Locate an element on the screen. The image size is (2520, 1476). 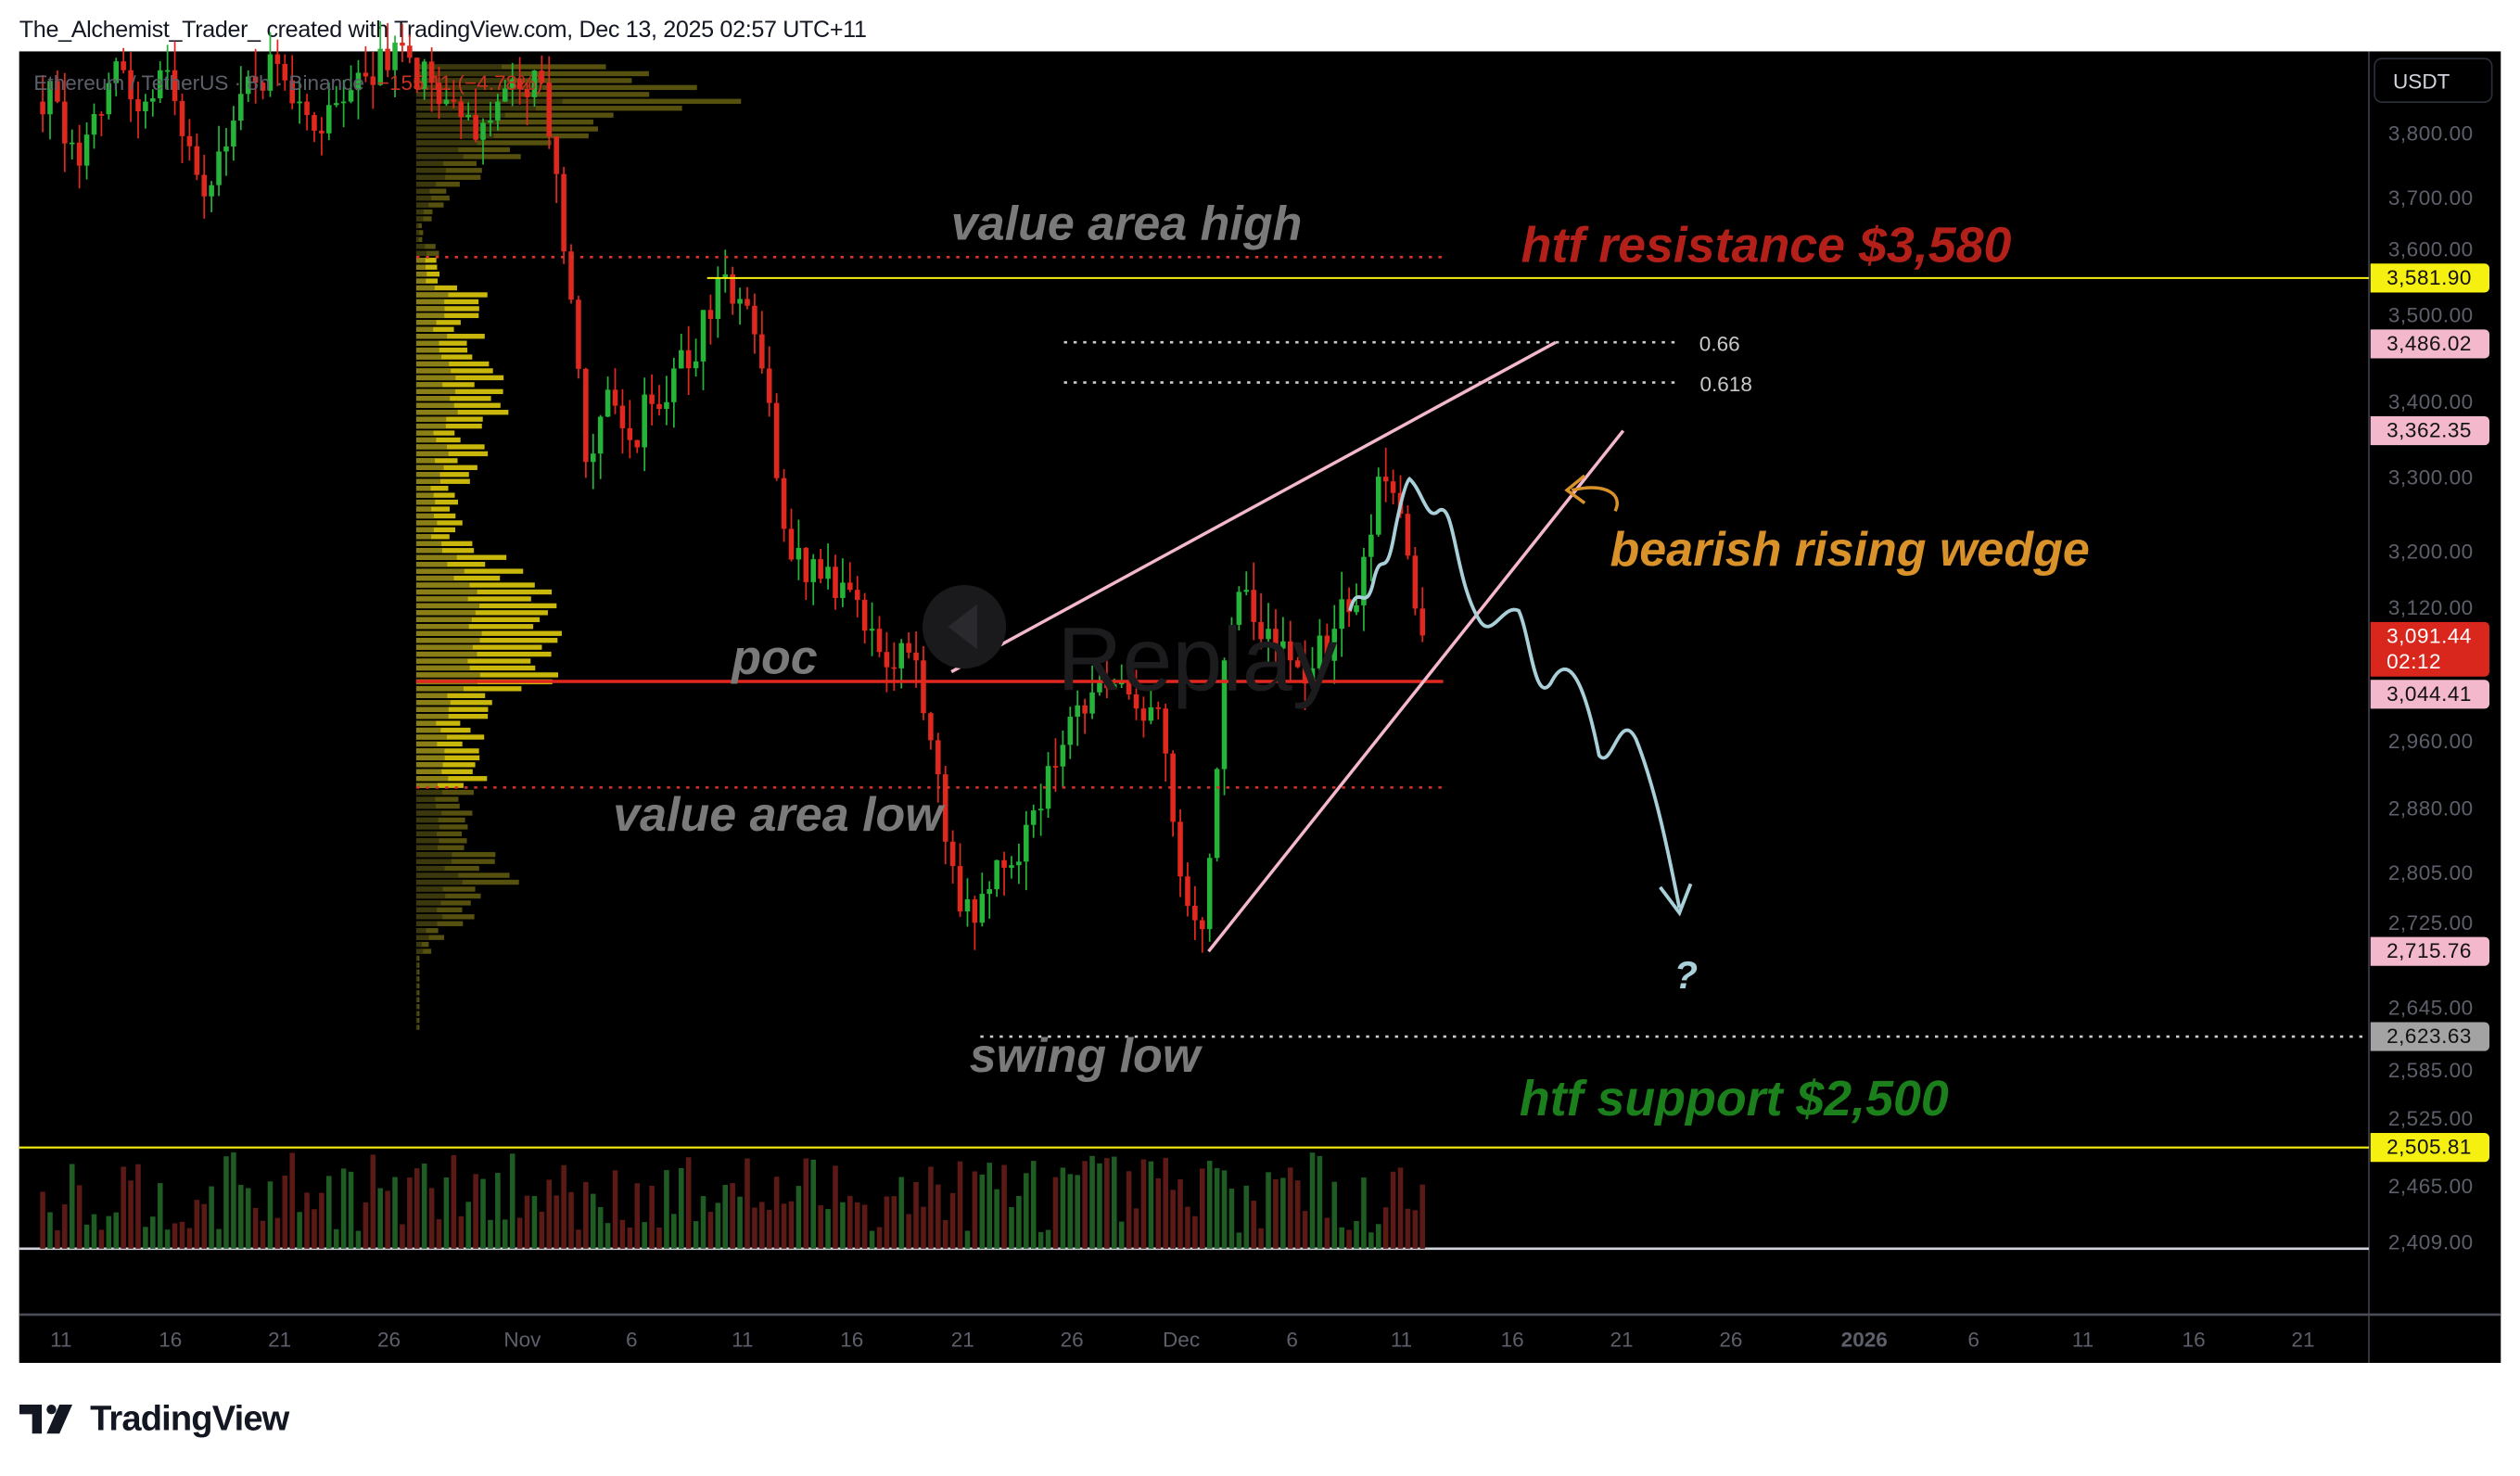
bar-countdown: 02:12 is located at coordinates (2414, 661).